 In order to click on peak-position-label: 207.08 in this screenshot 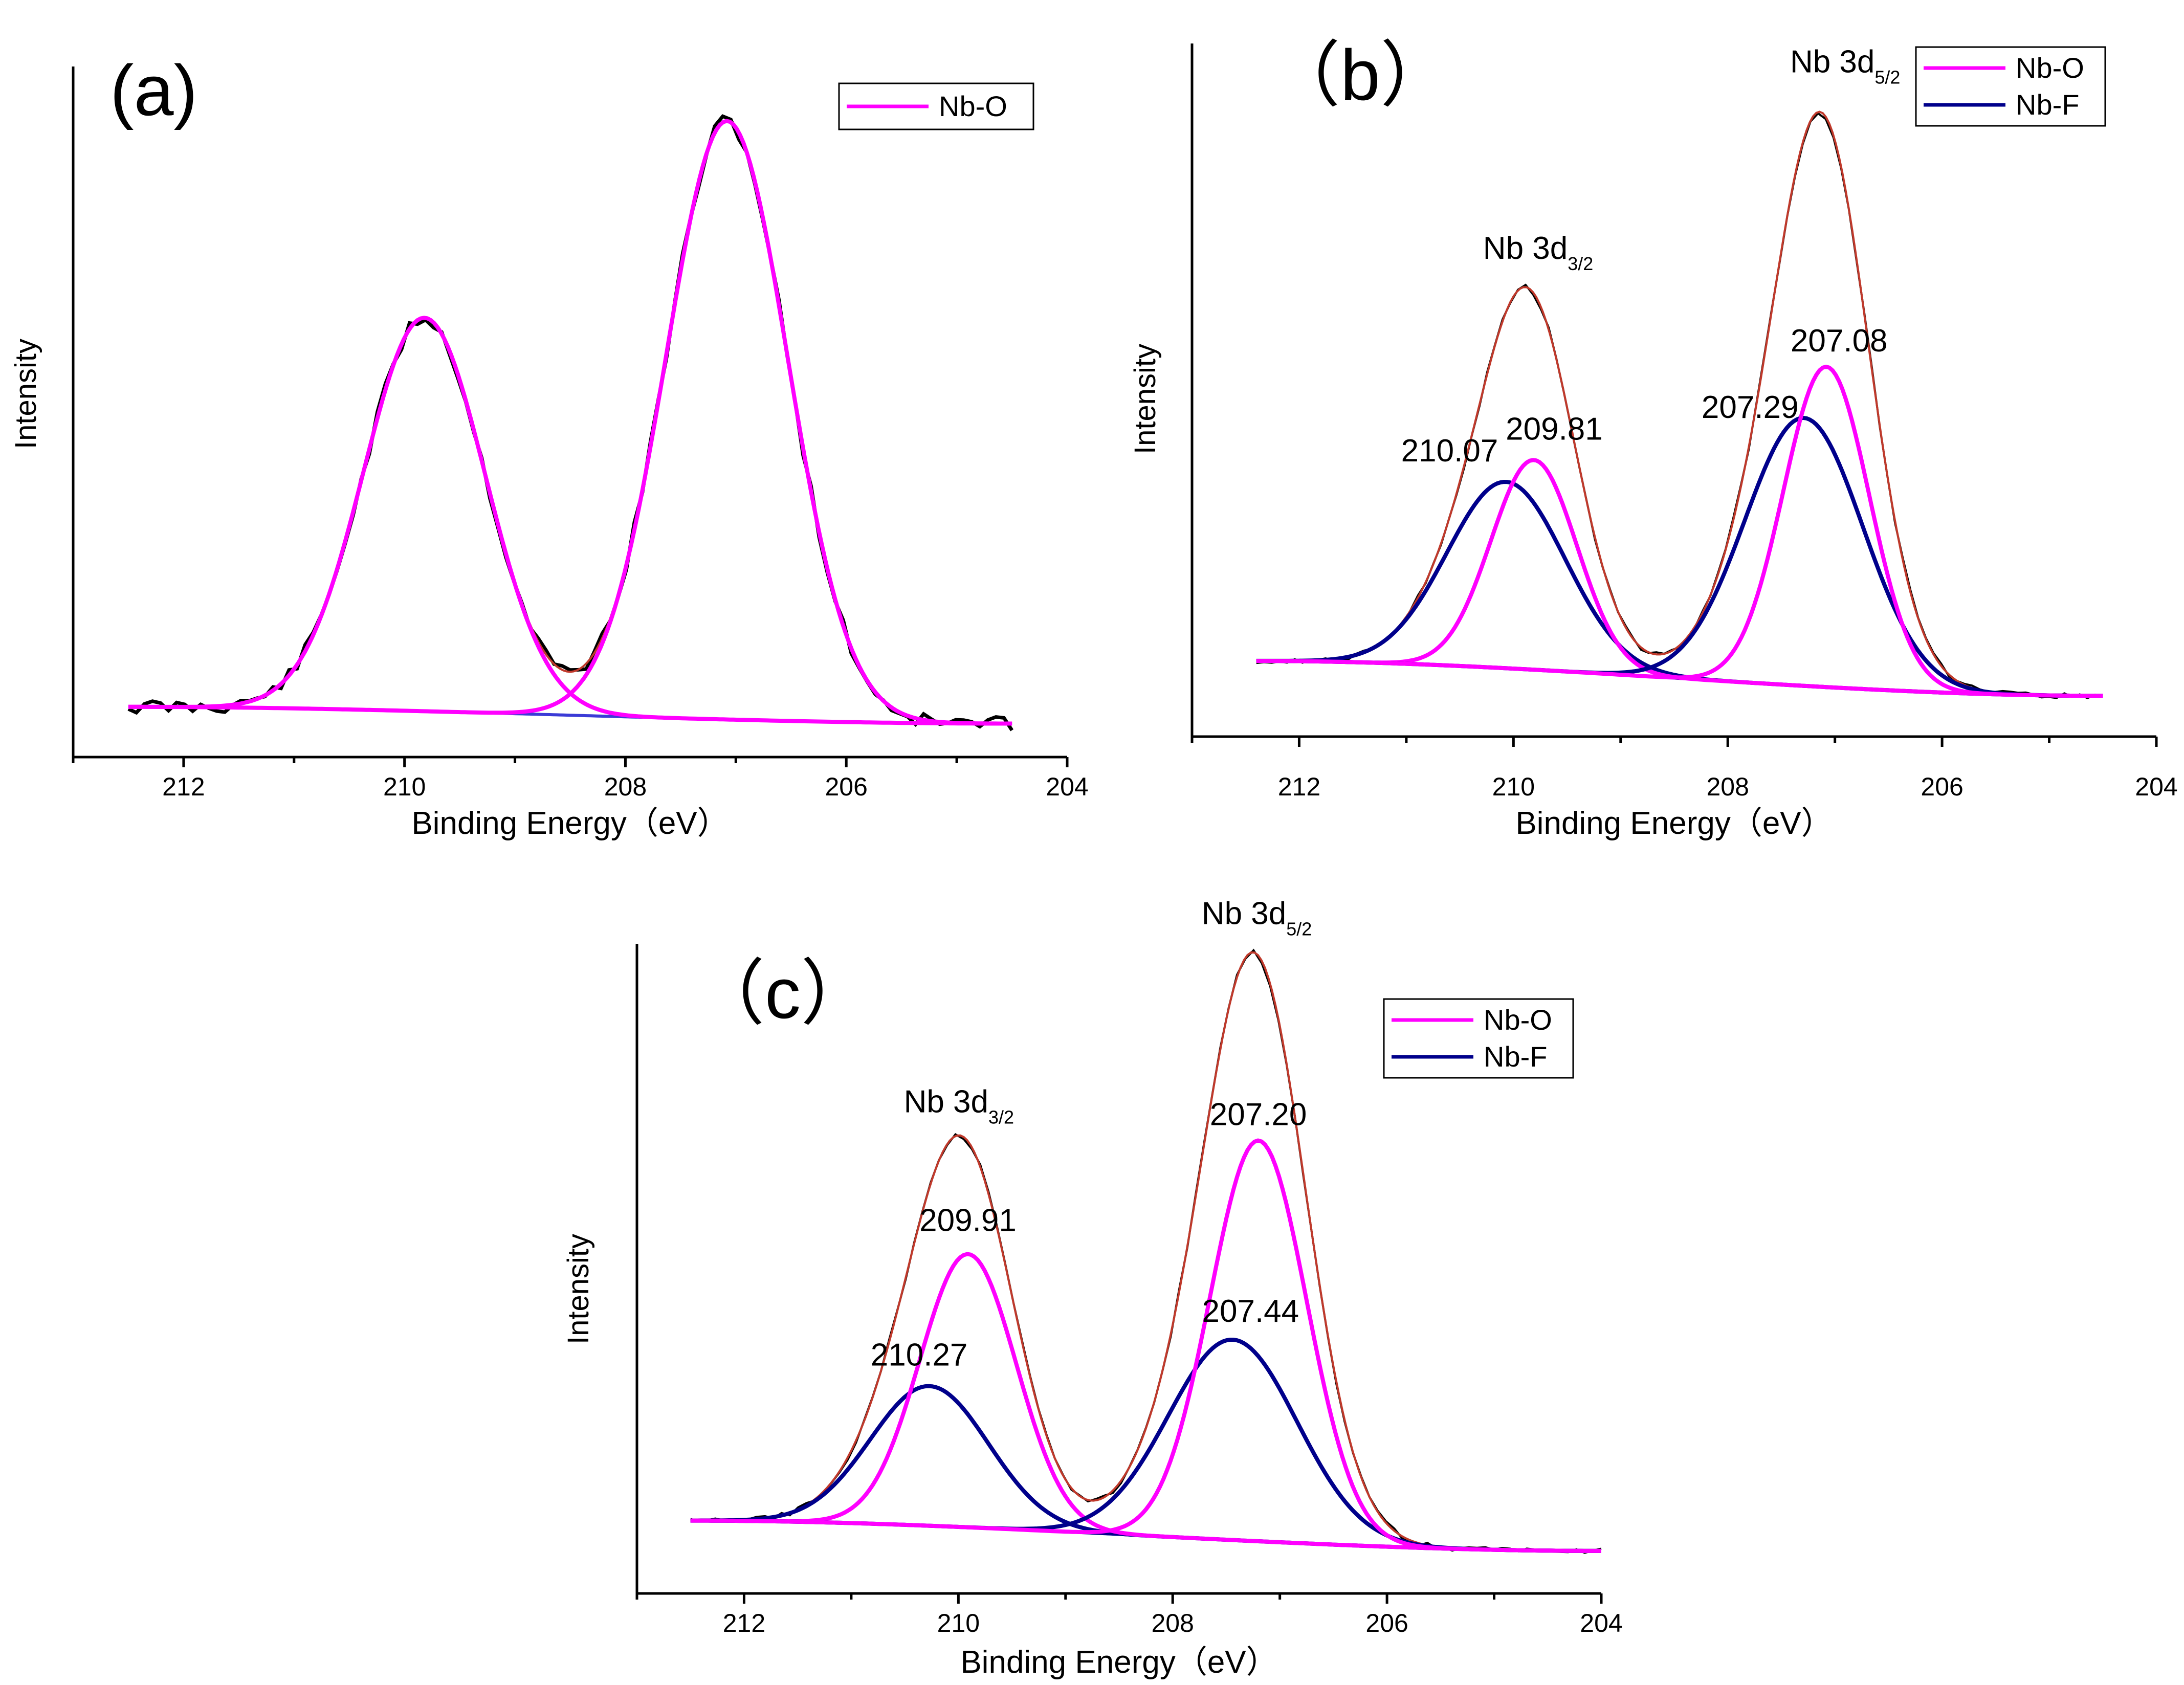, I will do `click(1839, 341)`.